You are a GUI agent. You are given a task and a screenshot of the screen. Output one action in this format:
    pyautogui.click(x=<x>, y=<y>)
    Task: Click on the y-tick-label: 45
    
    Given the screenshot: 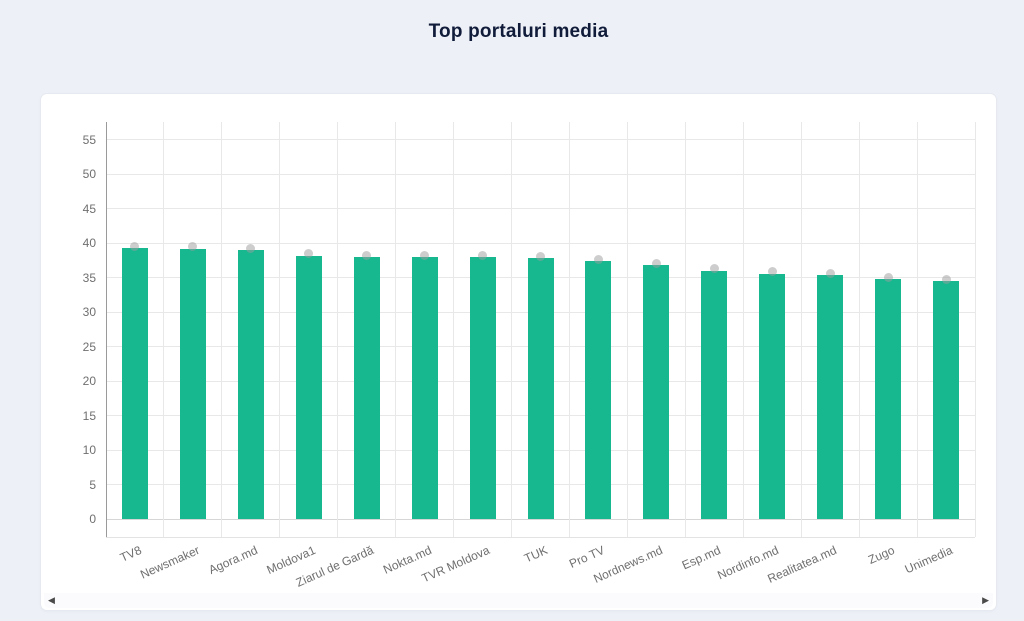 What is the action you would take?
    pyautogui.click(x=89, y=208)
    